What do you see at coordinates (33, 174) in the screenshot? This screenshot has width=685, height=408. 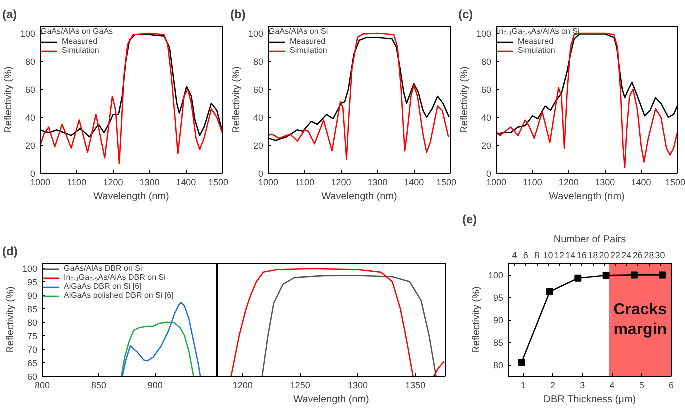 I see `y-tick-label: 0` at bounding box center [33, 174].